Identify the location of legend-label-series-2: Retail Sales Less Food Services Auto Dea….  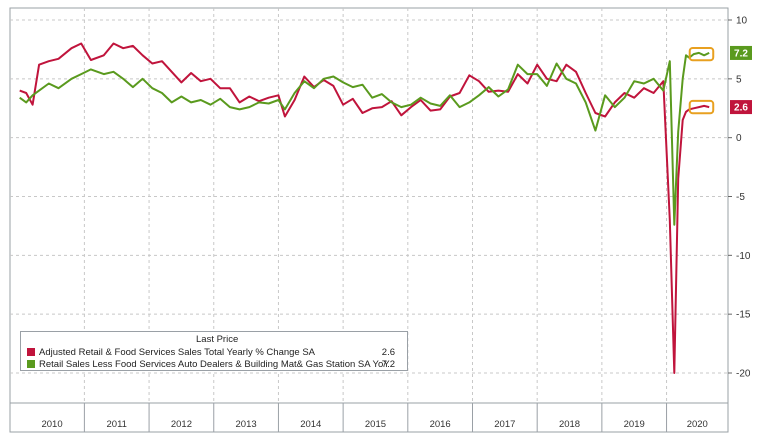
(214, 364).